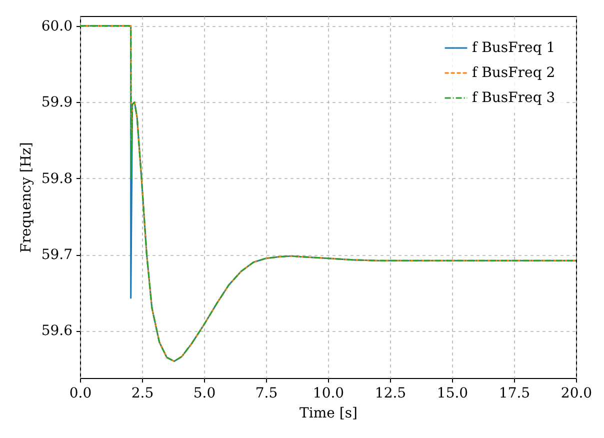 Image resolution: width=604 pixels, height=438 pixels. What do you see at coordinates (514, 48) in the screenshot?
I see `legend-label: f BusFreq 1` at bounding box center [514, 48].